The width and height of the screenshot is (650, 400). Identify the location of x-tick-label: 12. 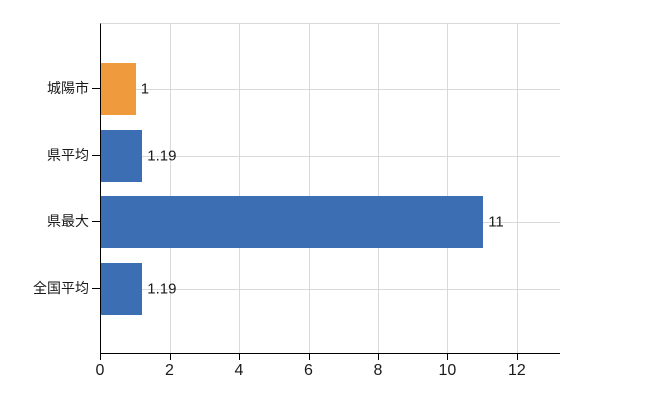
(516, 370).